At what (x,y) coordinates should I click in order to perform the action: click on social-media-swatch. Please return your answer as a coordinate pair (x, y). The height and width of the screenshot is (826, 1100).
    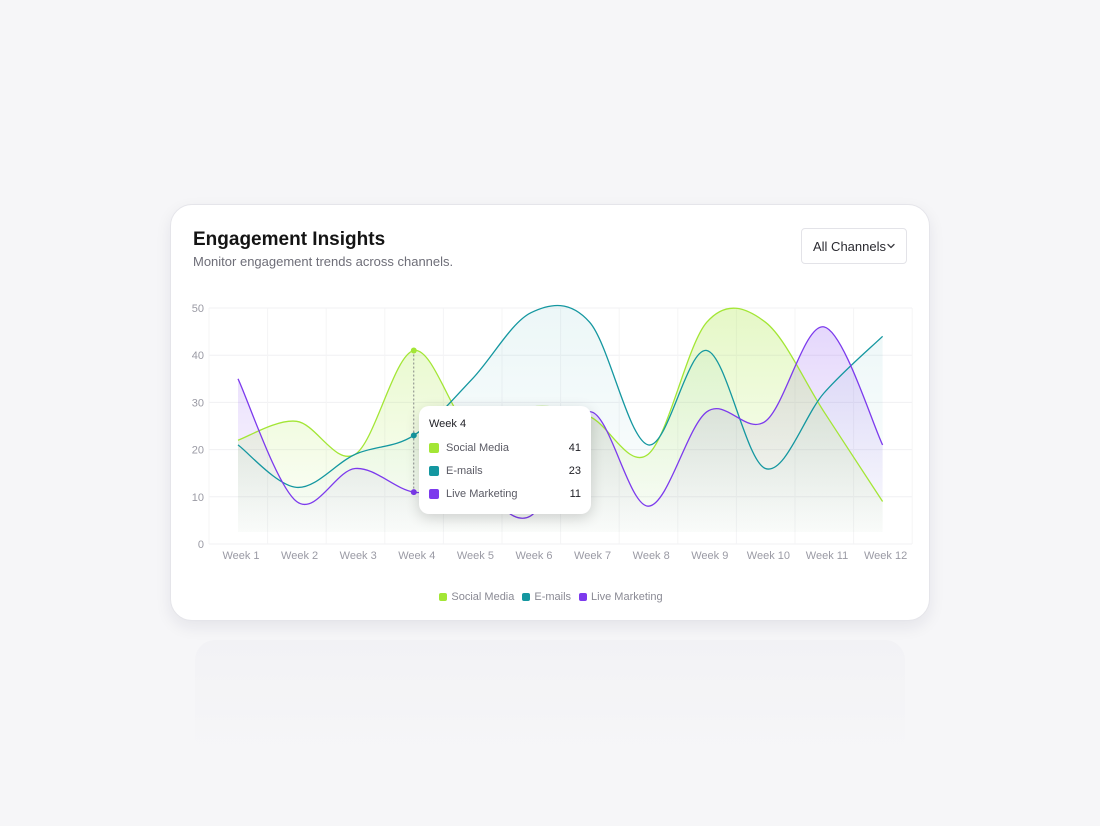
    Looking at the image, I should click on (434, 447).